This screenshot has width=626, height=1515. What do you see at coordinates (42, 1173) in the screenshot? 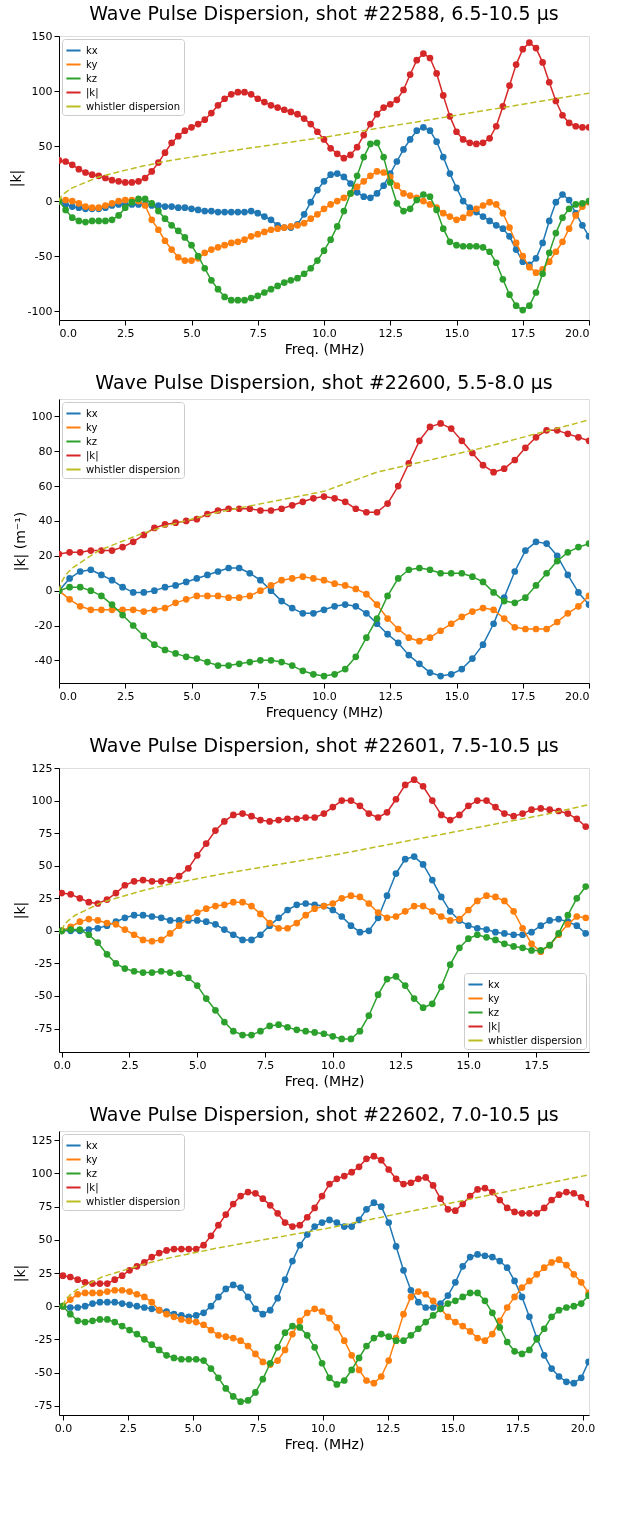
I see `y-tick-label: 100` at bounding box center [42, 1173].